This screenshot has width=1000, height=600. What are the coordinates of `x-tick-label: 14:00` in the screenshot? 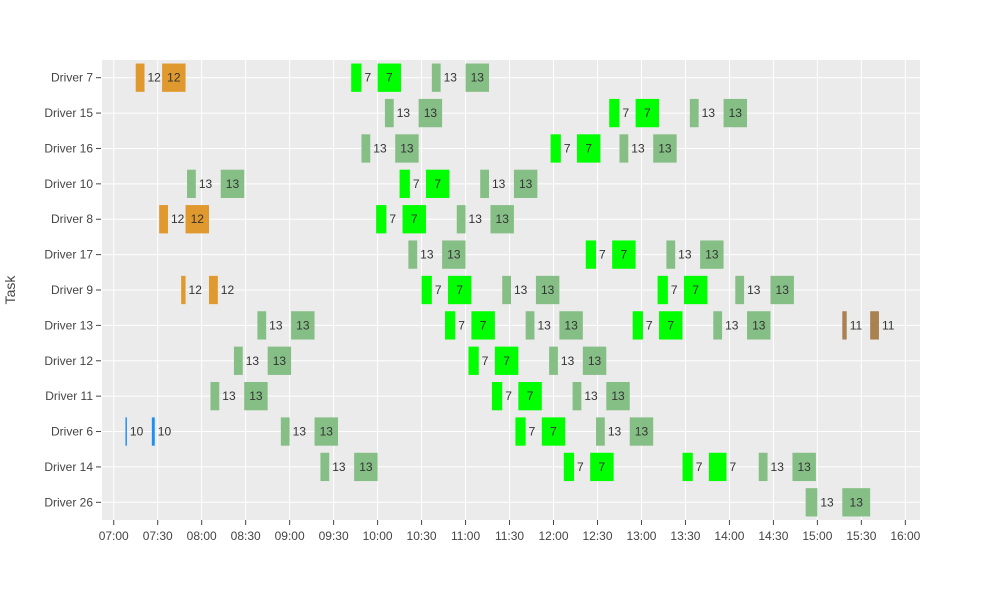 It's located at (729, 536).